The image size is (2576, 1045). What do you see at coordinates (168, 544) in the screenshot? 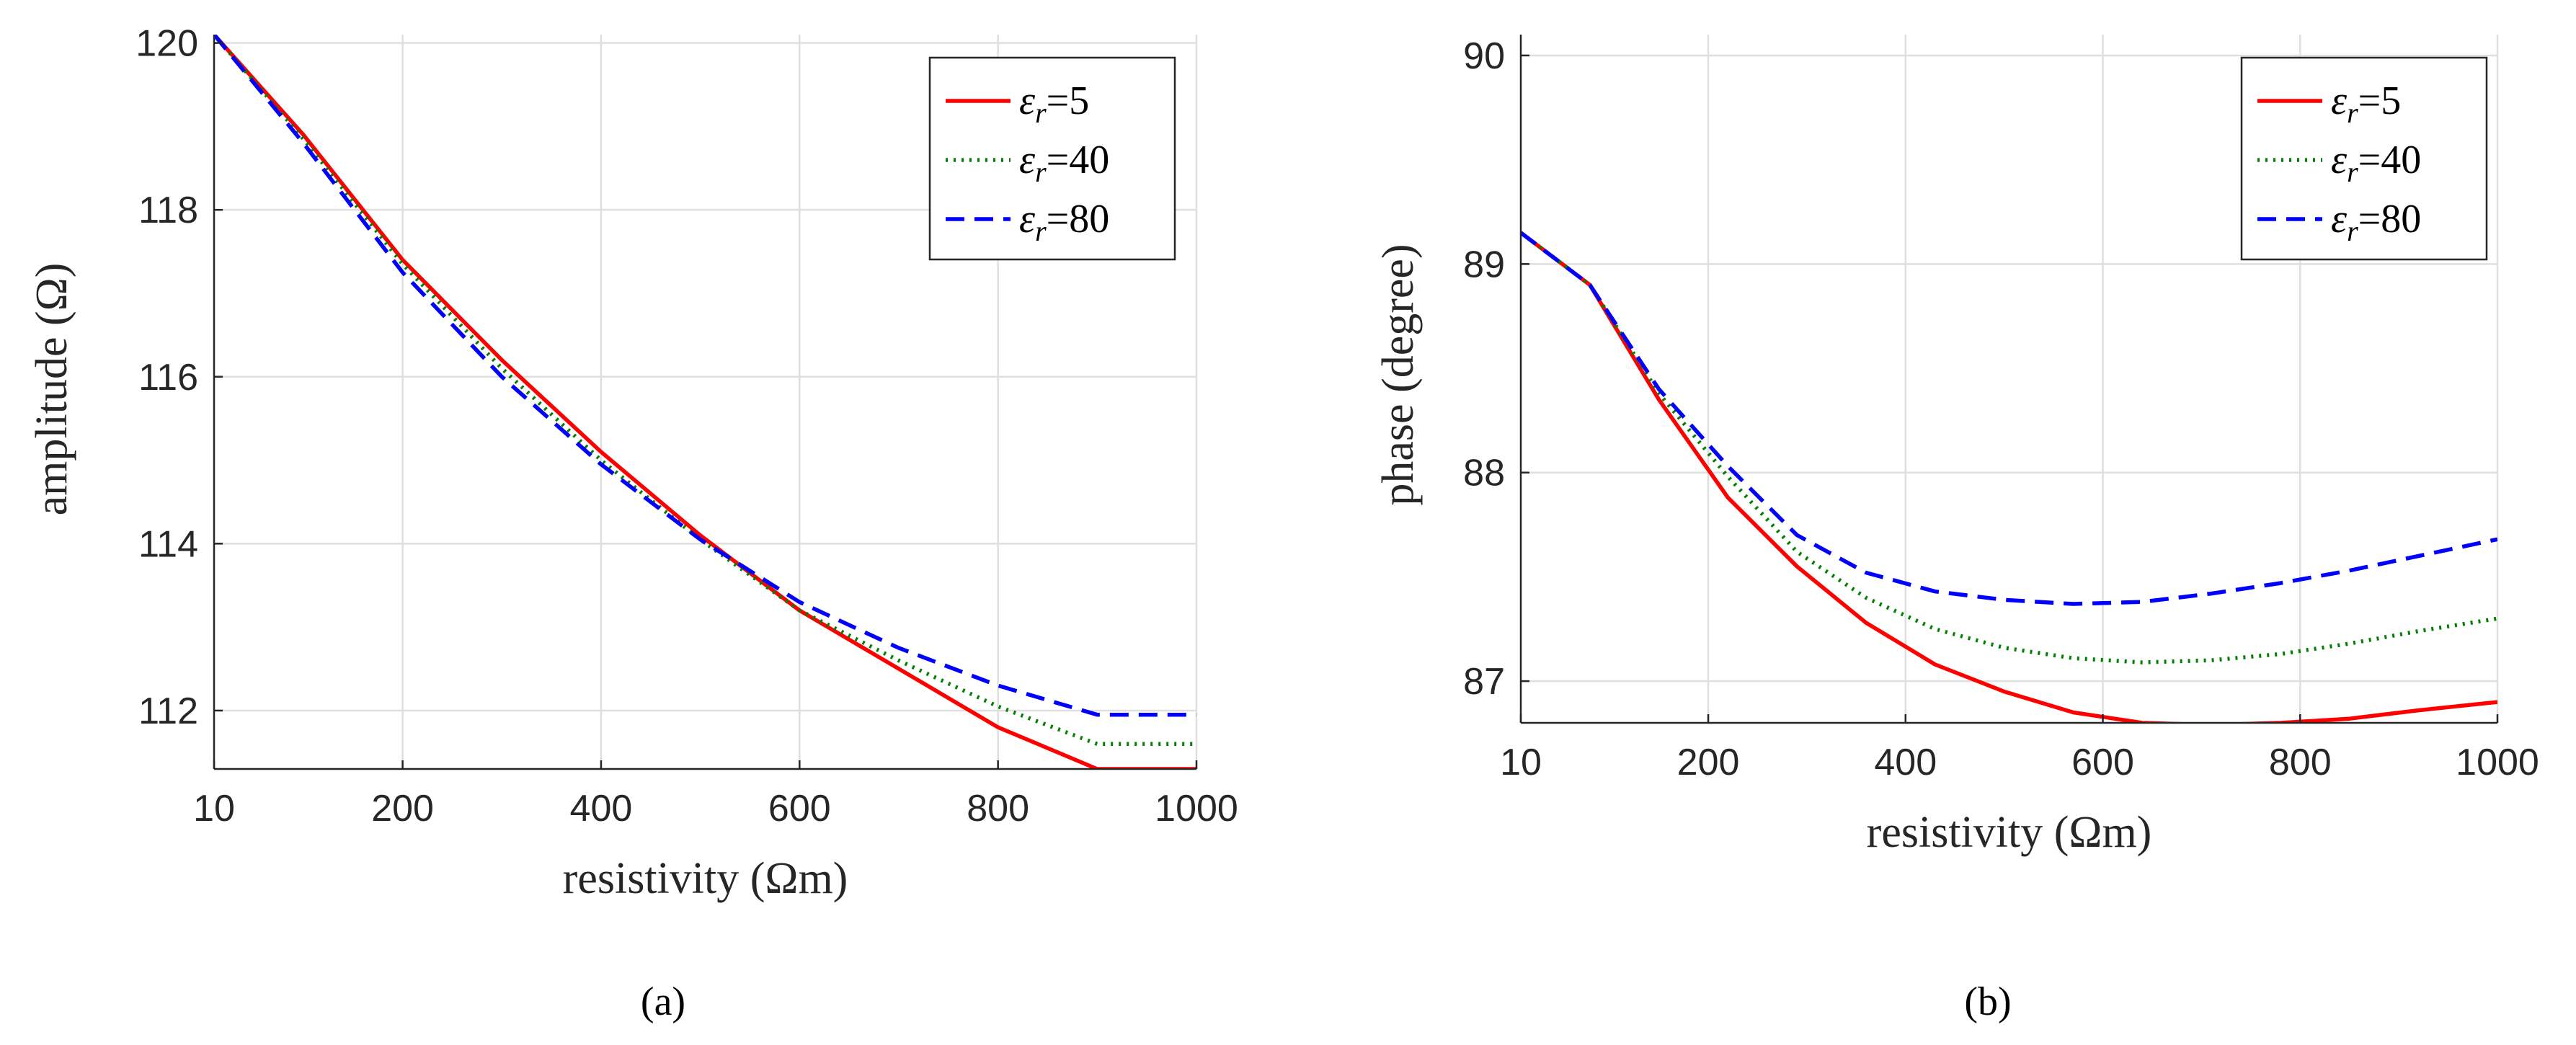
I see `y-tick-label: 114` at bounding box center [168, 544].